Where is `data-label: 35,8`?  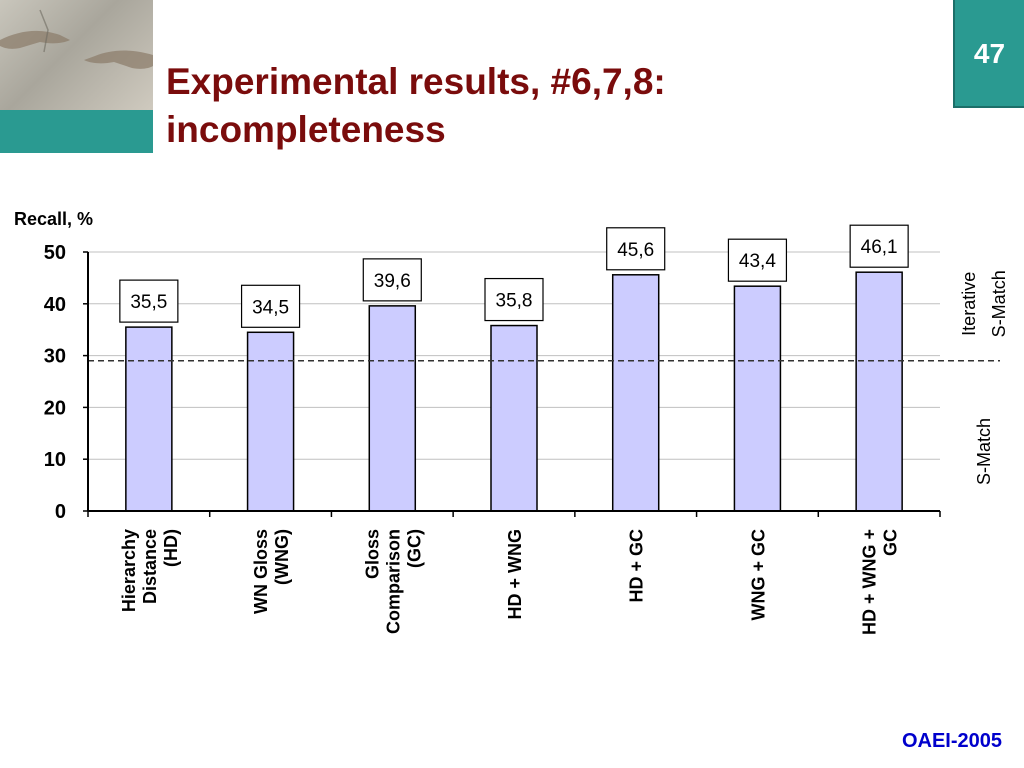
data-label: 35,8 is located at coordinates (514, 301).